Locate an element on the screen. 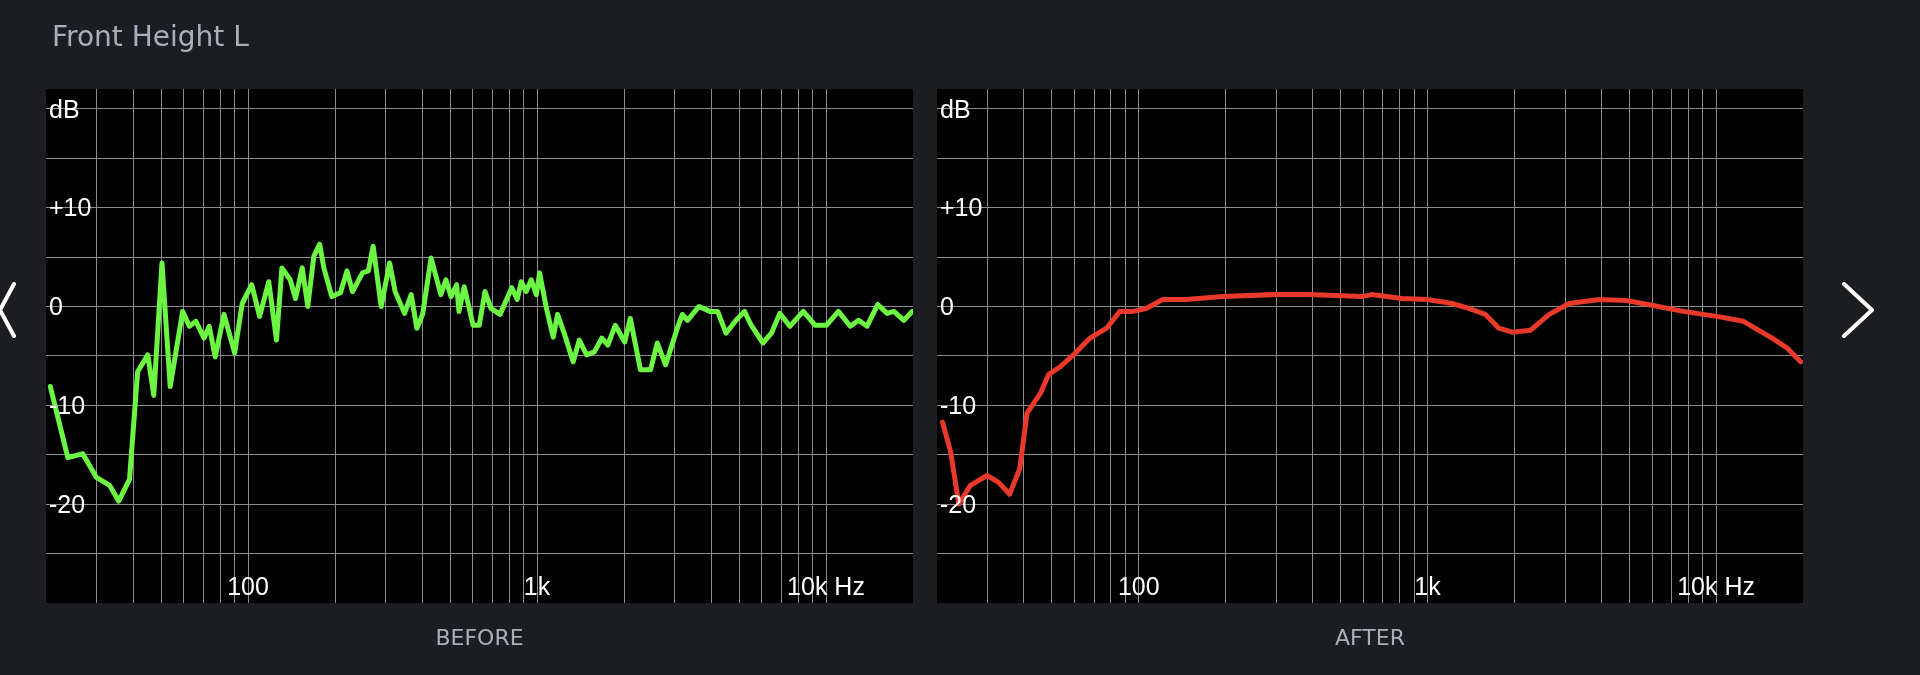 This screenshot has height=675, width=1920. chart-title: Front Height L is located at coordinates (151, 36).